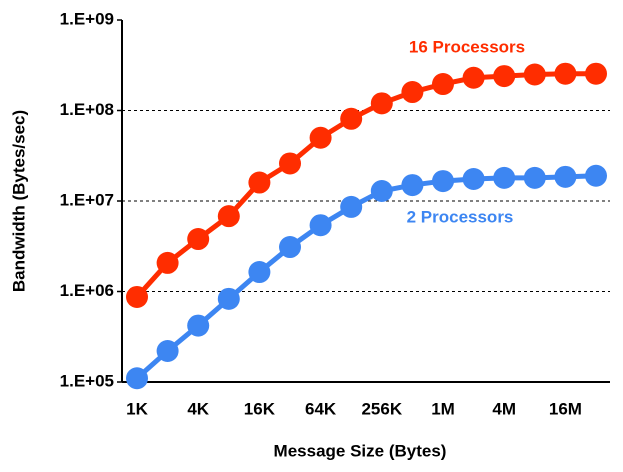  I want to click on x-tick-label: 1M, so click(443, 408).